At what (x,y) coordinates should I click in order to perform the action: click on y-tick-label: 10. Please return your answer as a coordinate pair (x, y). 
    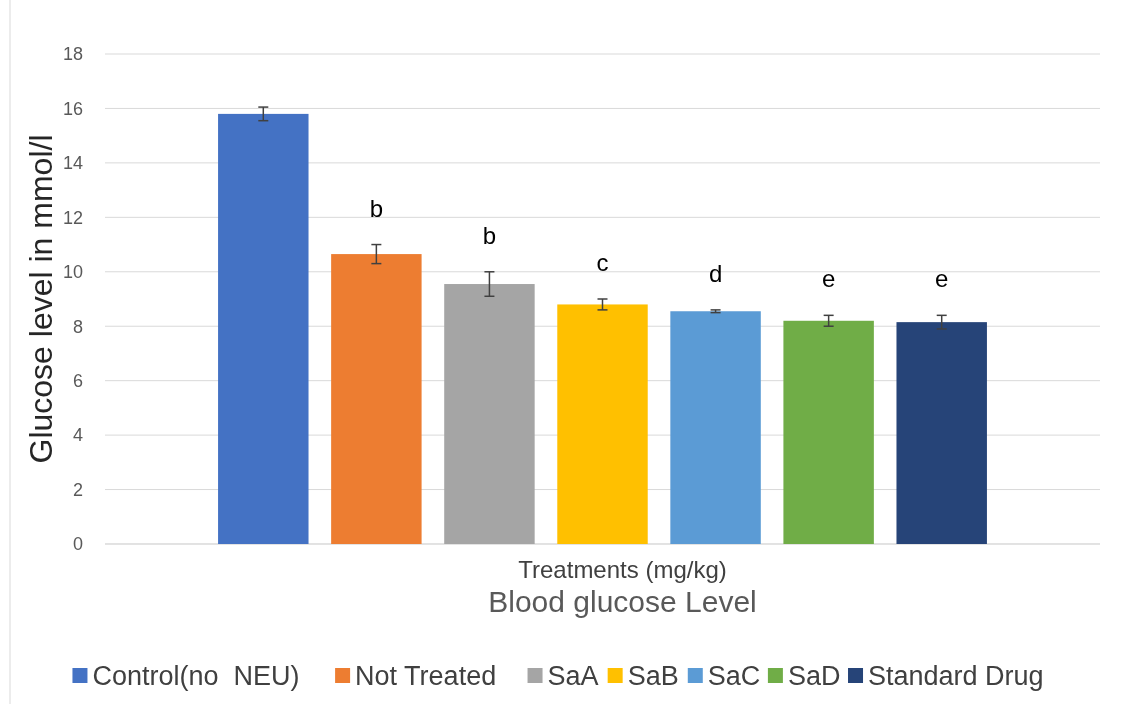
    Looking at the image, I should click on (72, 272).